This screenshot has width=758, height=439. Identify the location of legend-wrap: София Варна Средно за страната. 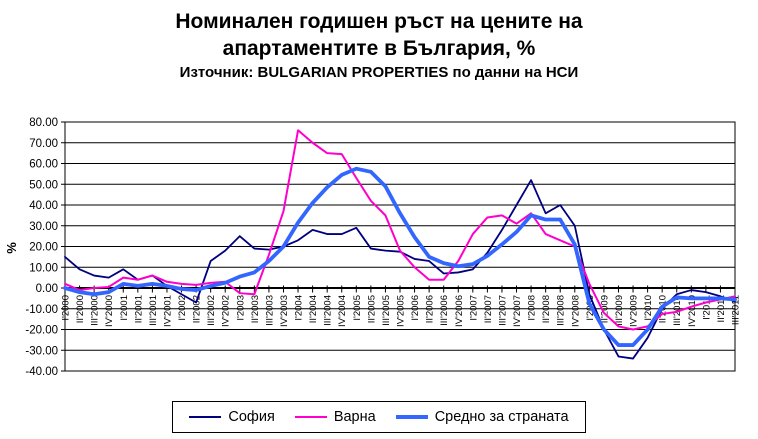
(379, 417).